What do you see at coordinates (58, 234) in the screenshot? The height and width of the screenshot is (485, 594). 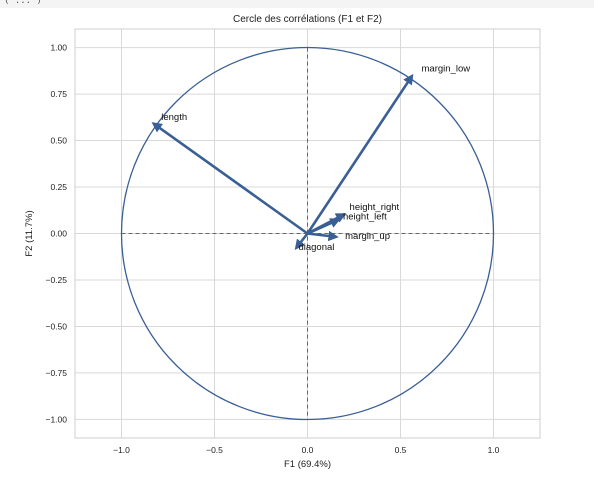 I see `y-tick-label: 0.00` at bounding box center [58, 234].